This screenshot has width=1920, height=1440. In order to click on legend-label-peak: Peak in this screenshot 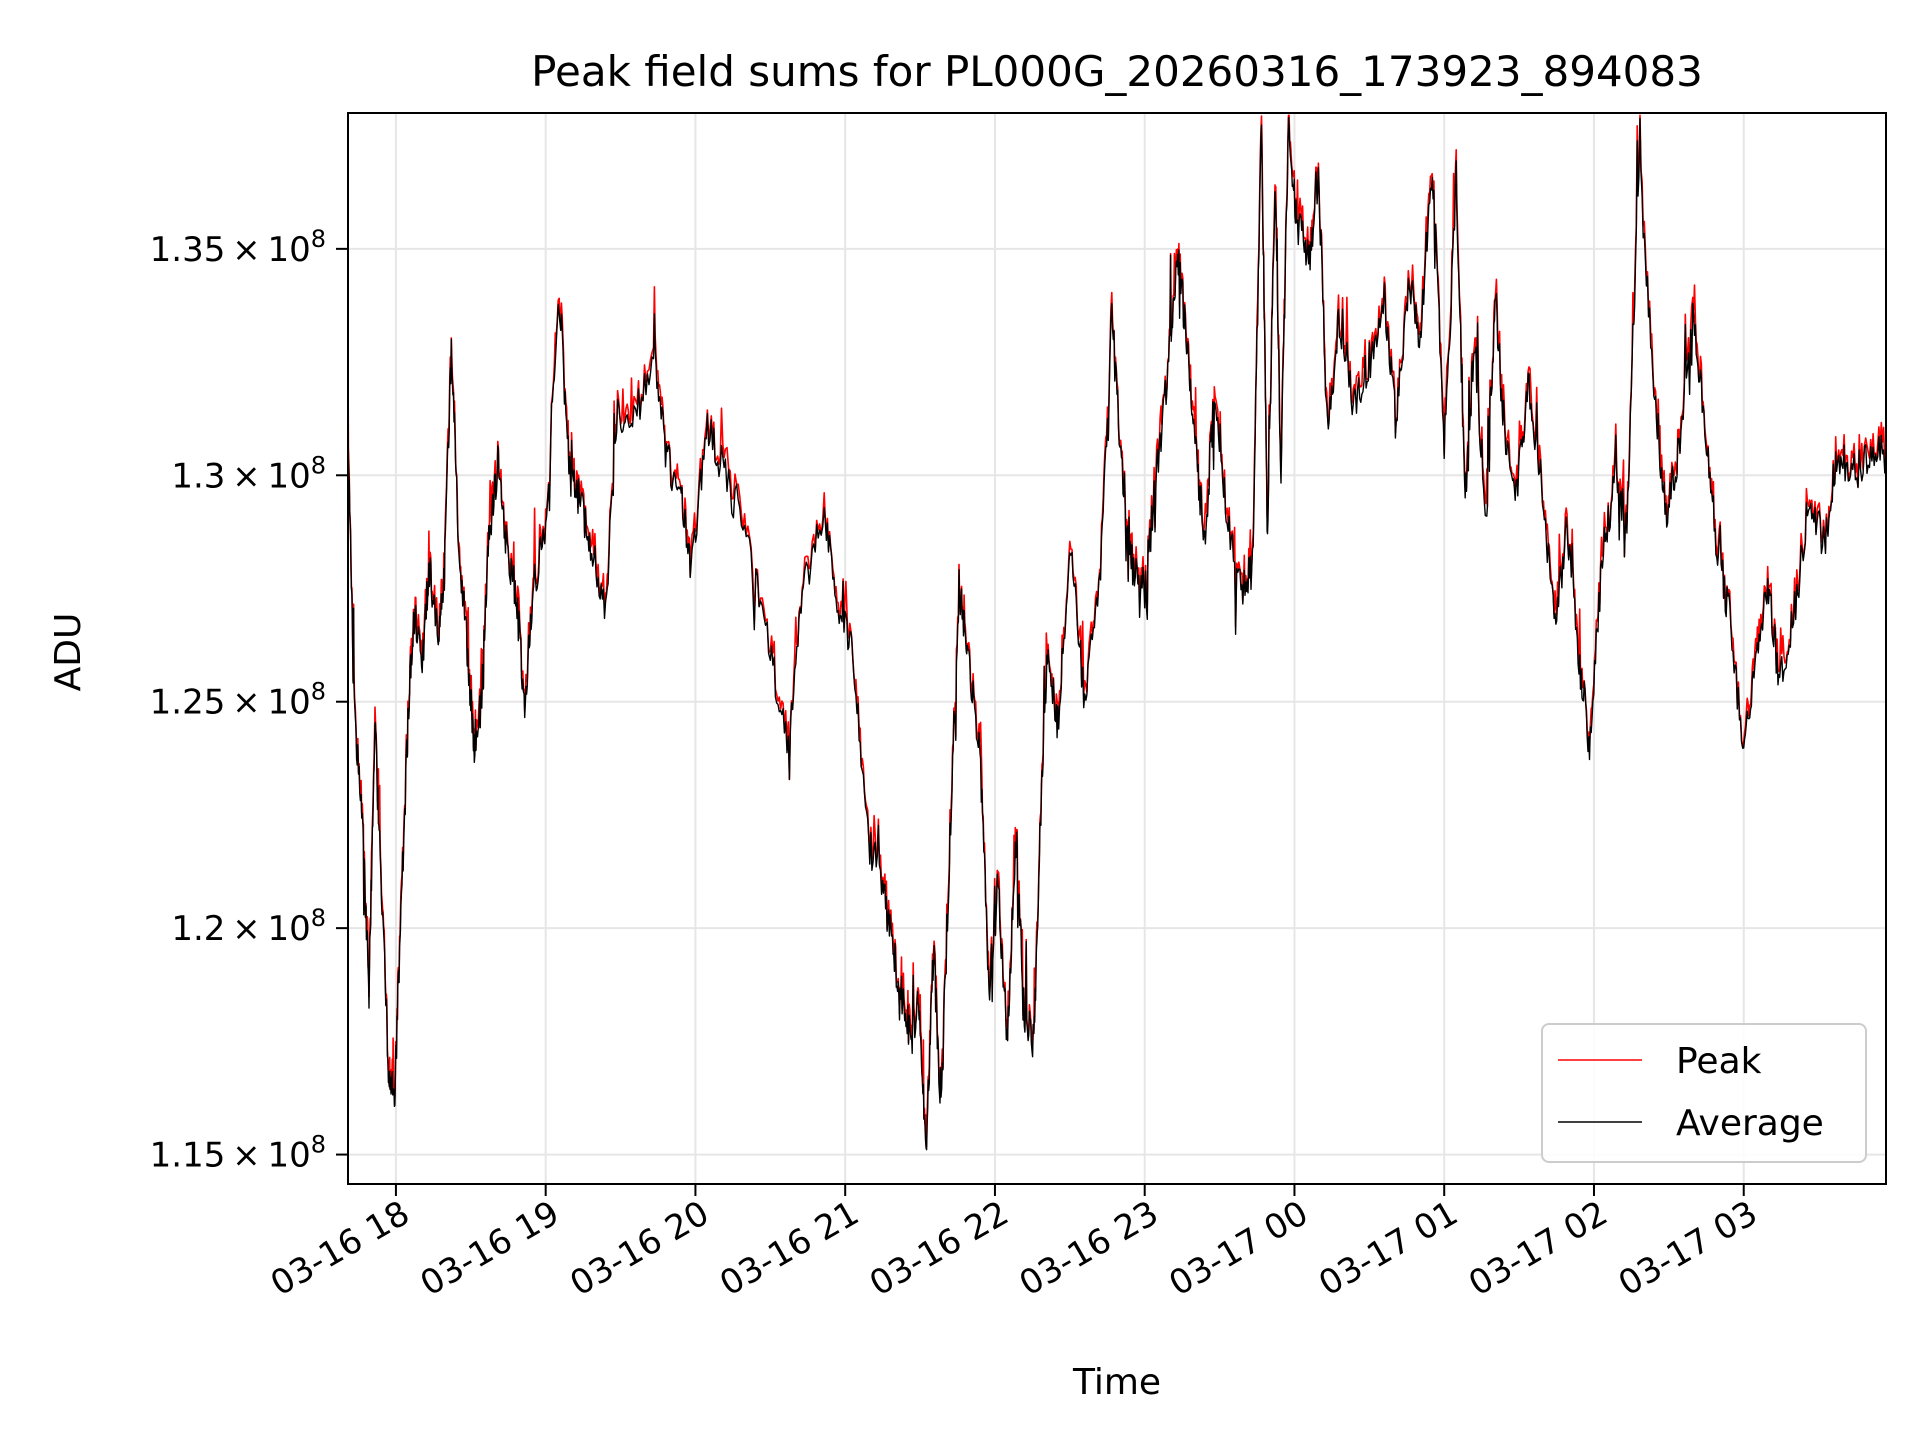, I will do `click(1719, 1061)`.